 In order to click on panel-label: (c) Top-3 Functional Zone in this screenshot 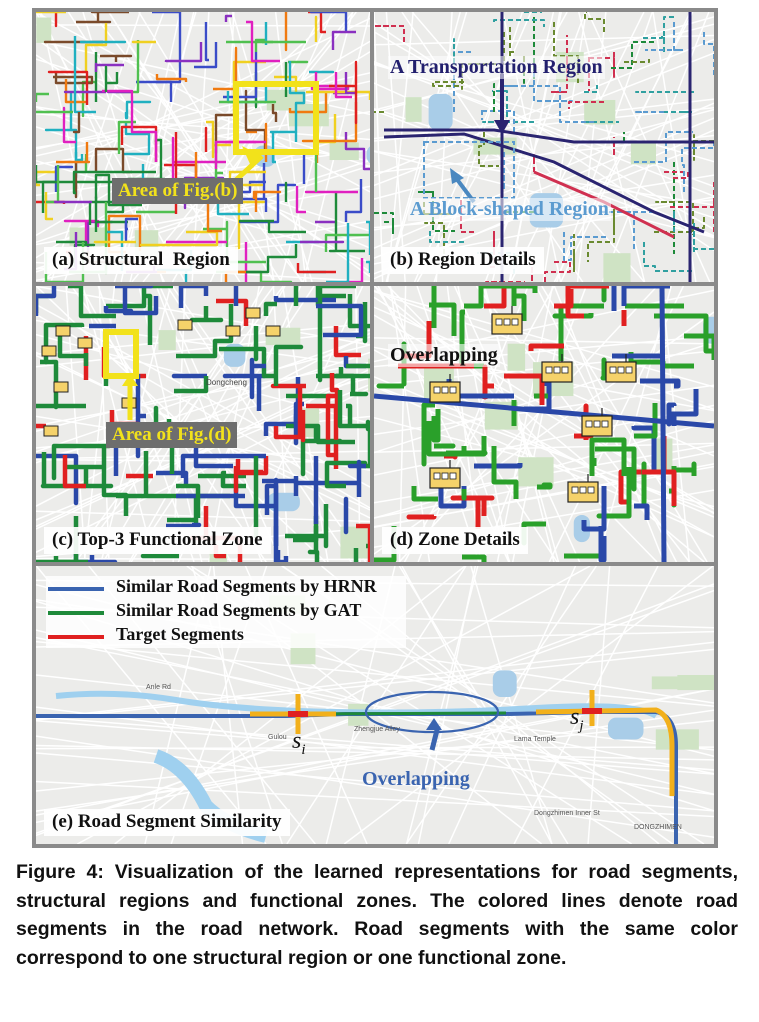, I will do `click(157, 540)`.